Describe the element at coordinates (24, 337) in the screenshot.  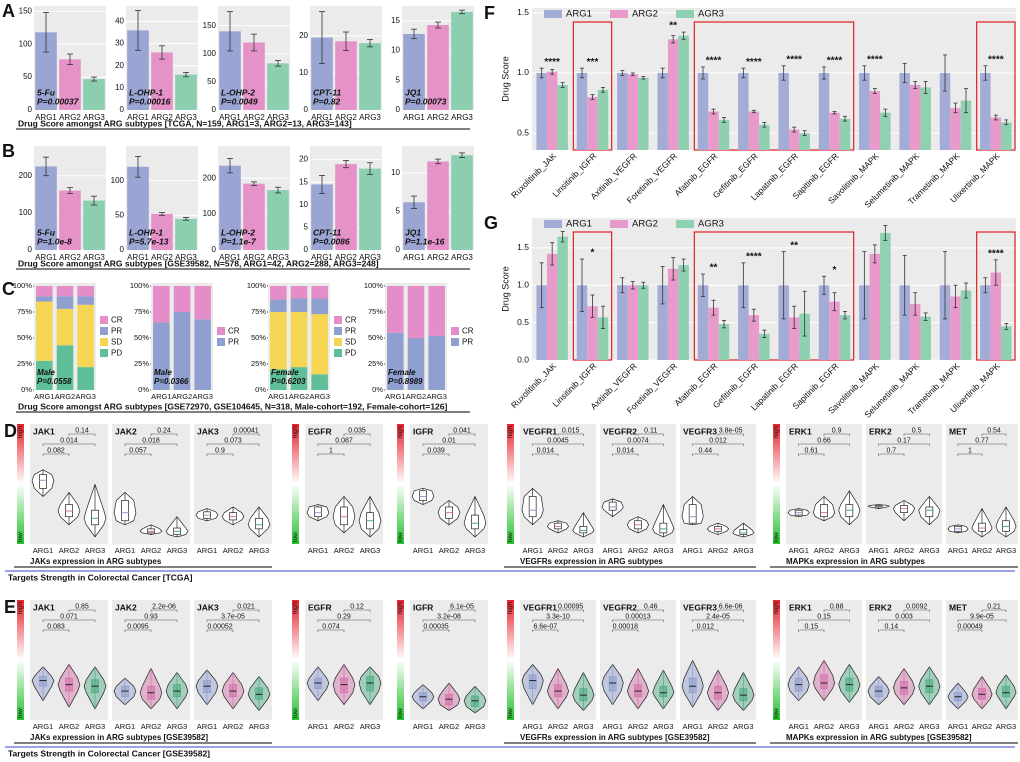
I see `y-tick-label: 50%` at that location.